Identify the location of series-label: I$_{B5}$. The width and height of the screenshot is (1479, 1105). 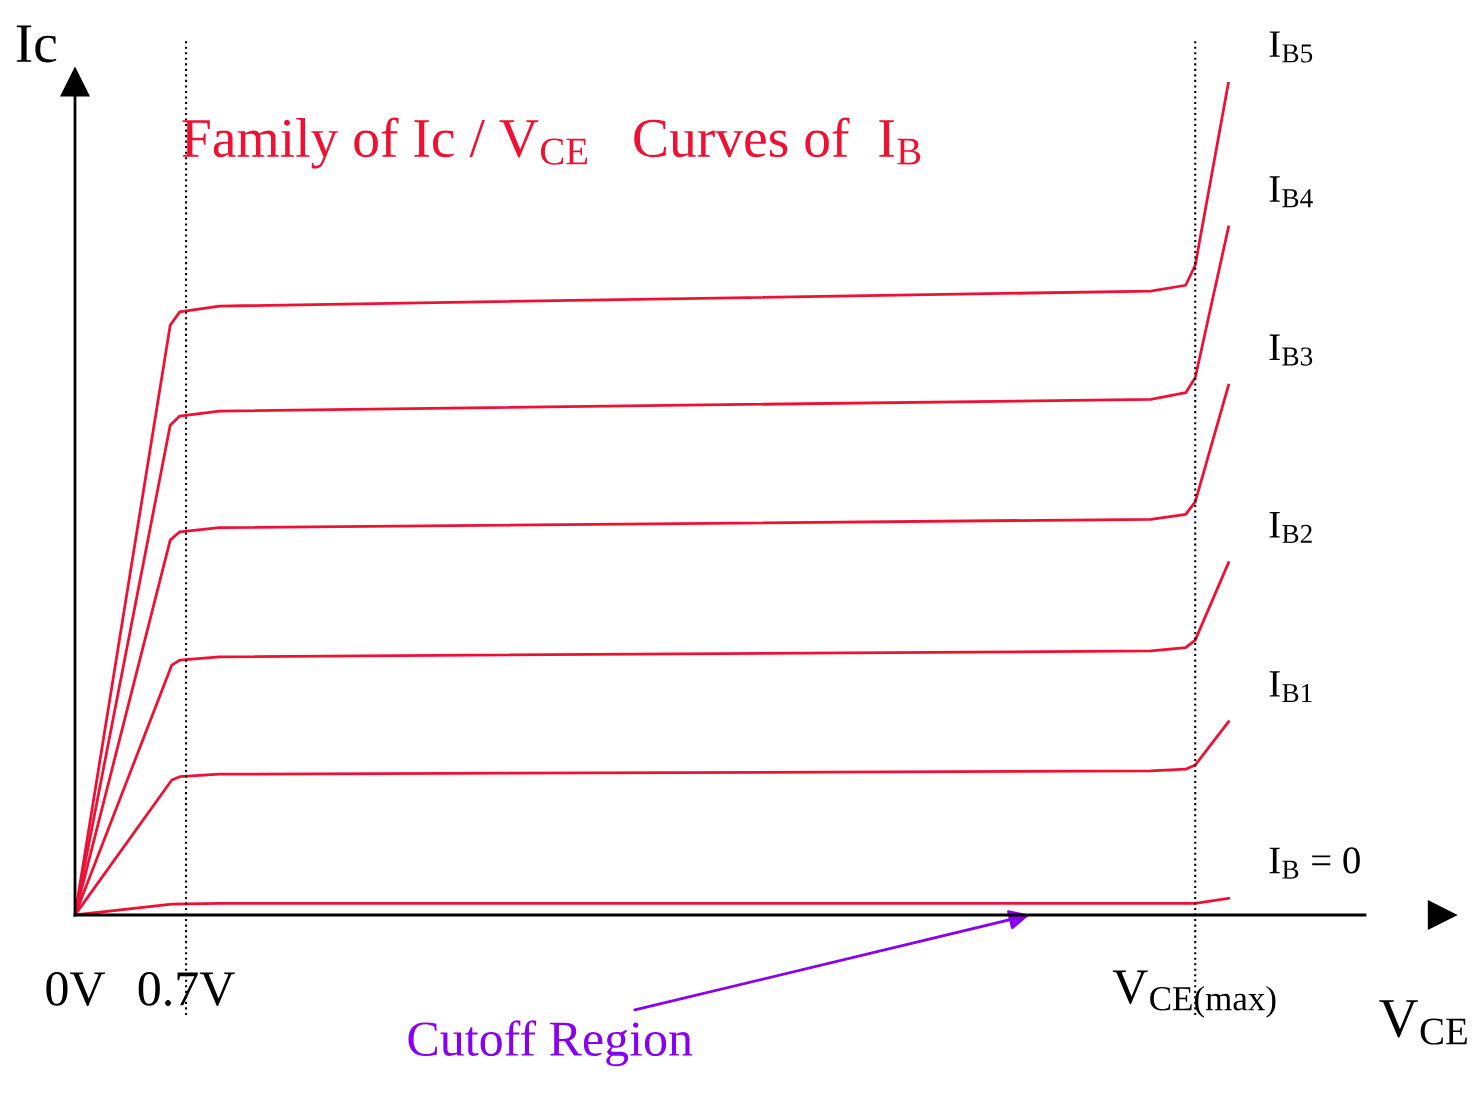
(1291, 47).